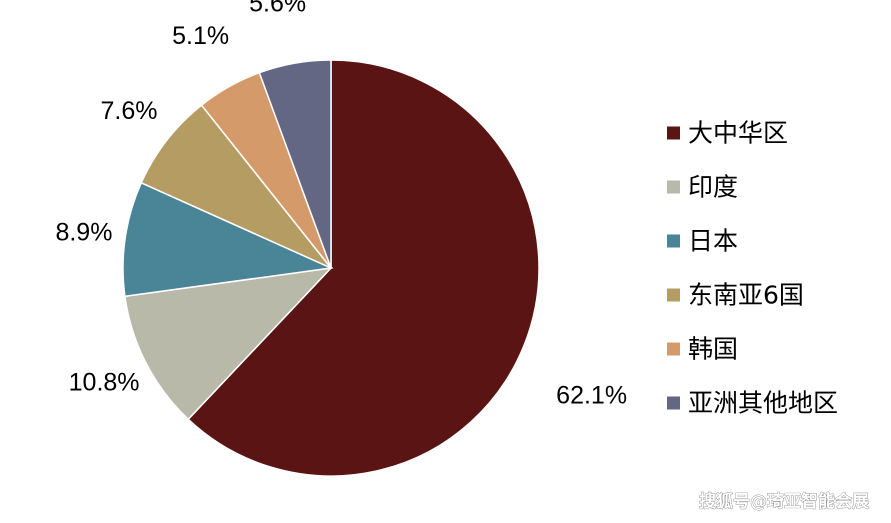  I want to click on percent-label-1: 62.1%, so click(591, 396).